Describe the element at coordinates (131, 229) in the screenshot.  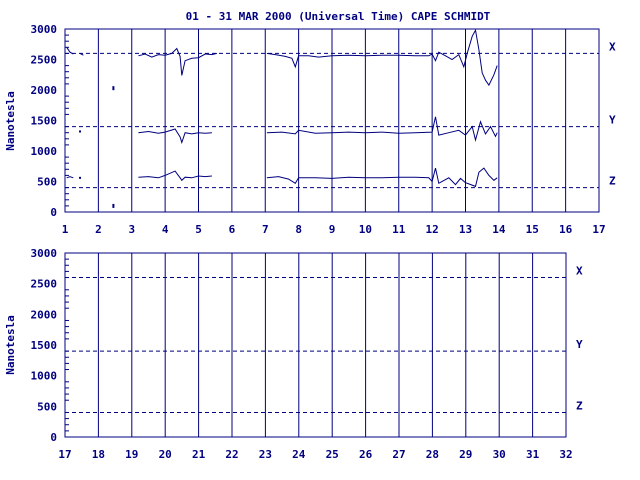
I see `x-tick-label: 3` at that location.